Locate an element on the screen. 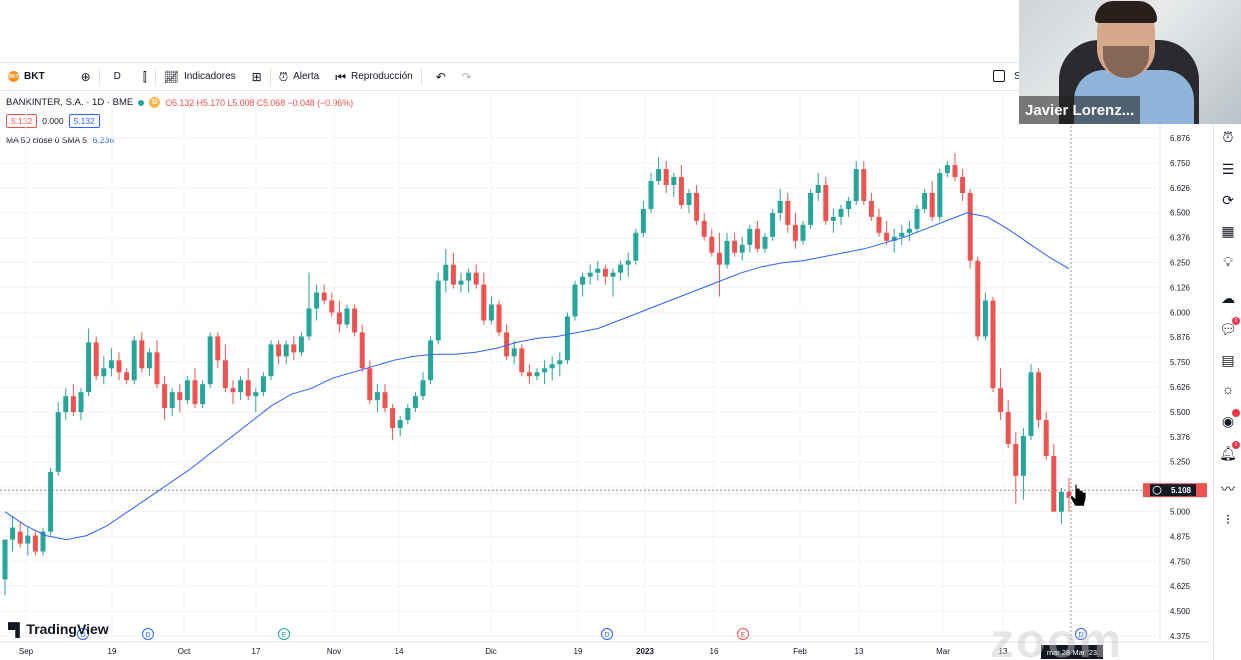 The height and width of the screenshot is (660, 1241). y-tick-label: 6.750 is located at coordinates (1180, 163).